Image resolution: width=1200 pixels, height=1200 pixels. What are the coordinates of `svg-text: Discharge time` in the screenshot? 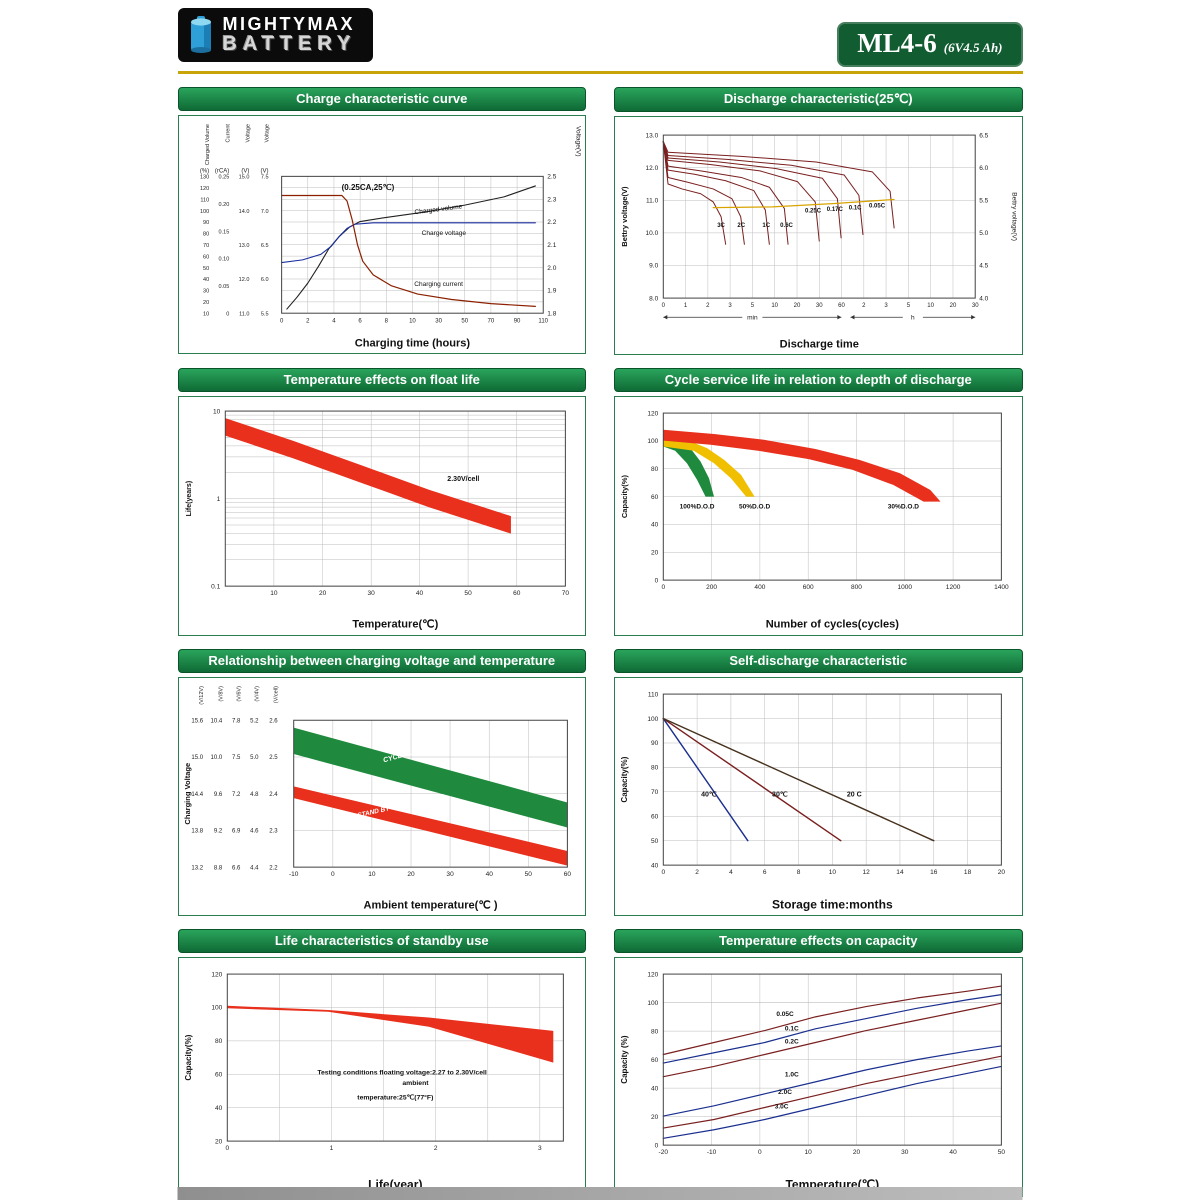 It's located at (819, 344).